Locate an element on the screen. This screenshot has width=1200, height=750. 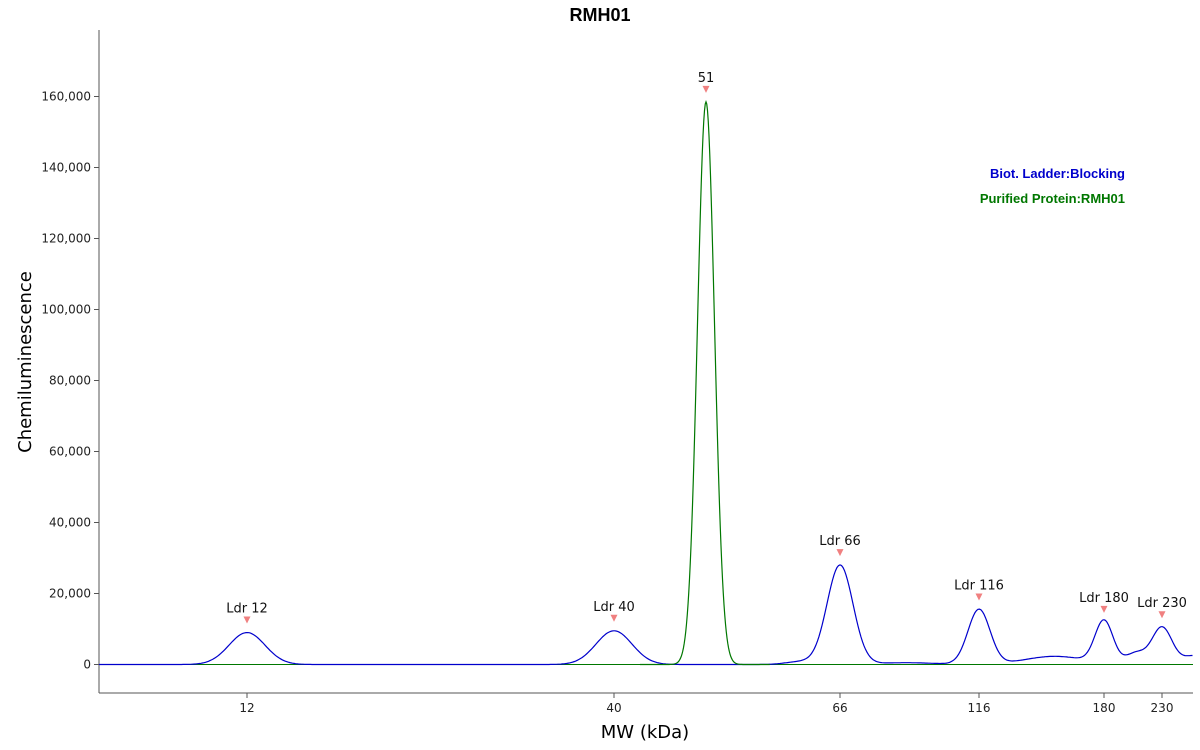
x-tick-label: 230 is located at coordinates (1162, 708).